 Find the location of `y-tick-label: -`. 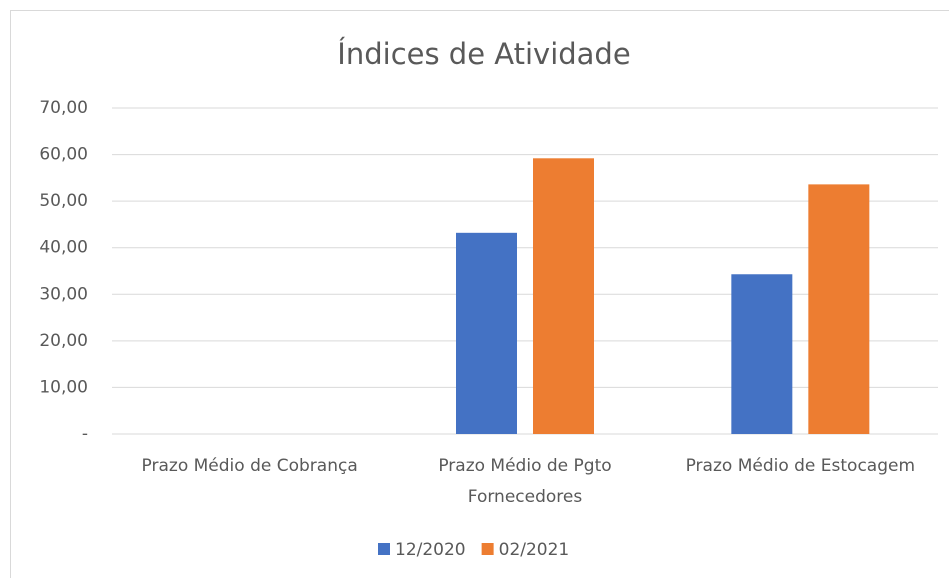

y-tick-label: - is located at coordinates (85, 434).